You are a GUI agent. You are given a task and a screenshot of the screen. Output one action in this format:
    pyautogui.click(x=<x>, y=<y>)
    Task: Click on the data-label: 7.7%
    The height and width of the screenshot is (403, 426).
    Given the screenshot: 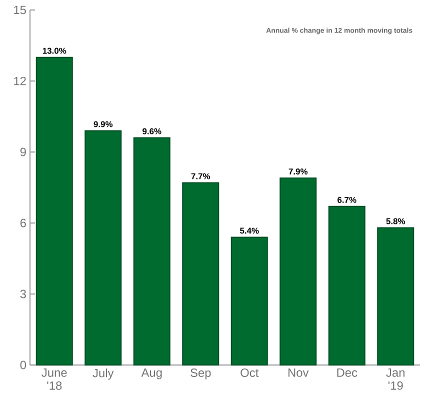 What is the action you would take?
    pyautogui.click(x=200, y=176)
    